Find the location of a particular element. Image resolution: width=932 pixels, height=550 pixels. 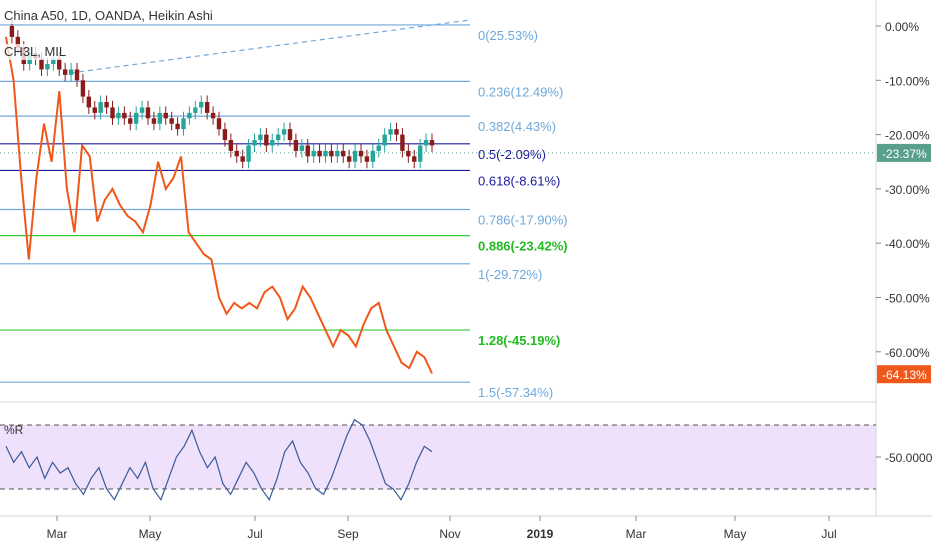

chart-legend-title: China A50, 1D, OANDA, Heikin Ashi is located at coordinates (108, 16).